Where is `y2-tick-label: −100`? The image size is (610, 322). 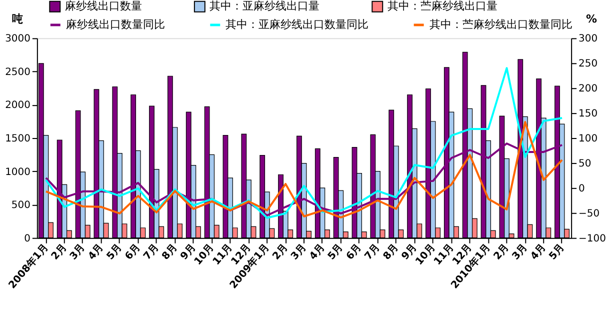 y2-tick-label: −100 is located at coordinates (592, 238).